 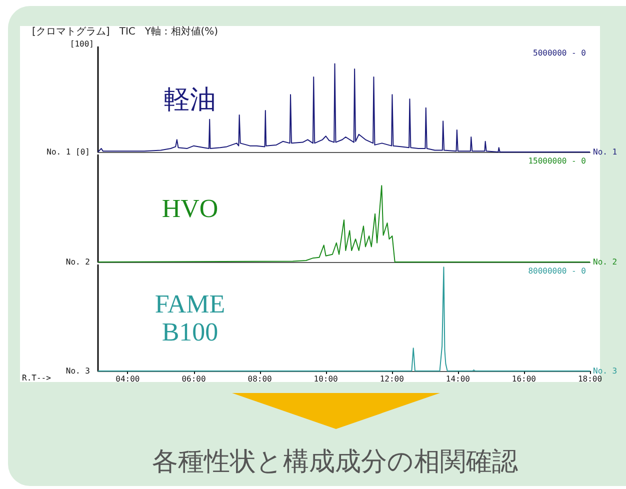 I want to click on annotation: 80000000 - 0, so click(x=557, y=271).